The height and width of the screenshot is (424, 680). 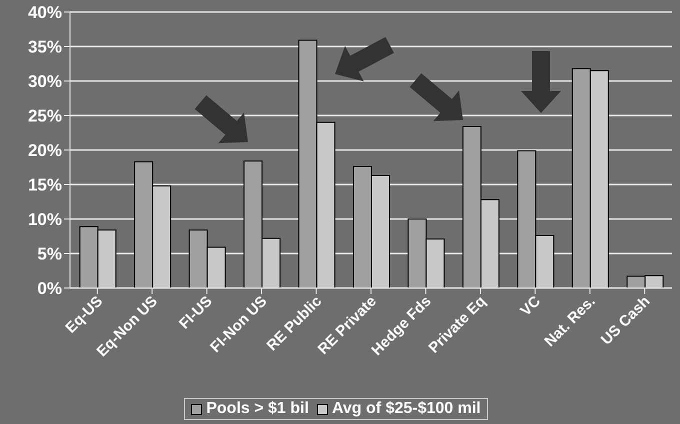 What do you see at coordinates (45, 116) in the screenshot?
I see `y-tick-label: 25%` at bounding box center [45, 116].